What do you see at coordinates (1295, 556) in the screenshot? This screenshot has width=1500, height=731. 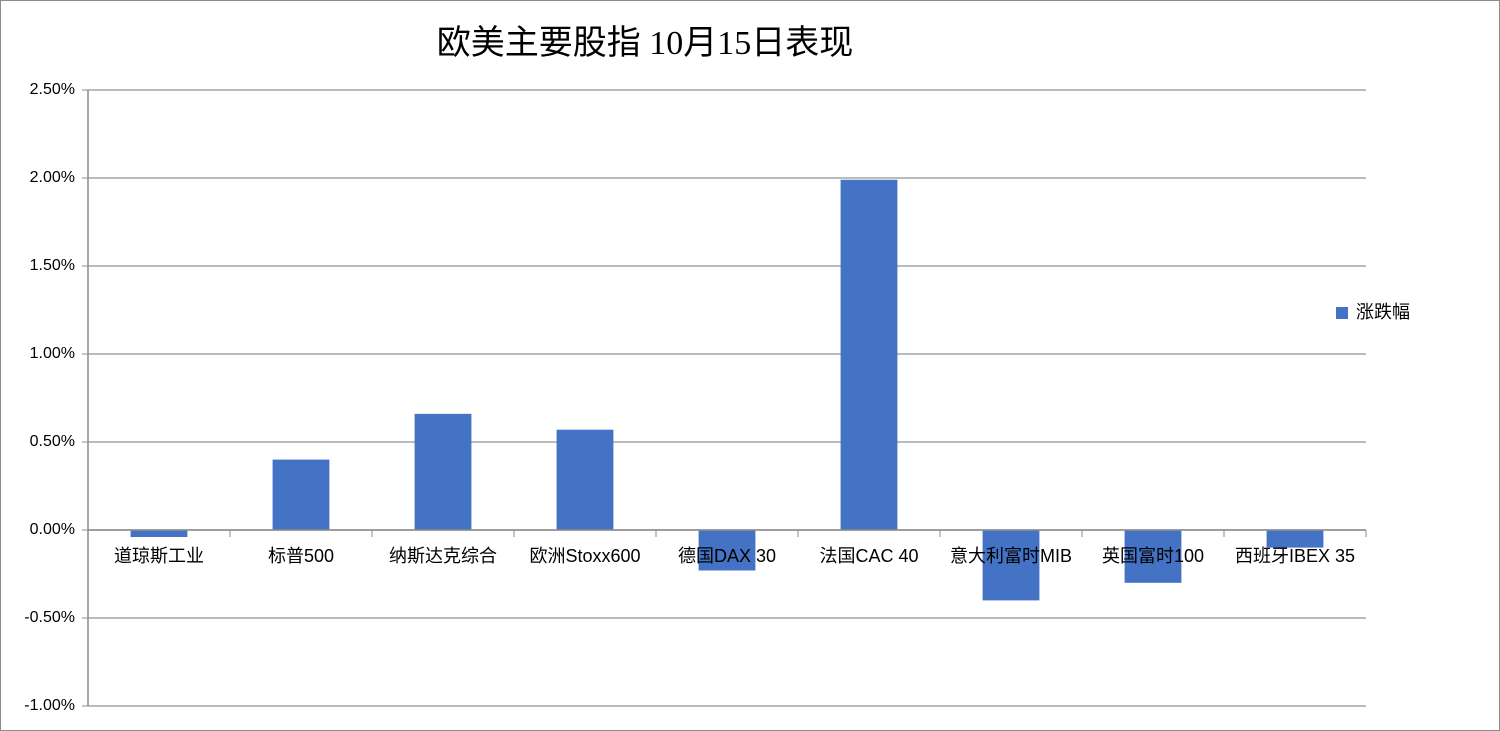 I see `x-tick-label: 西班牙IBEX 35` at bounding box center [1295, 556].